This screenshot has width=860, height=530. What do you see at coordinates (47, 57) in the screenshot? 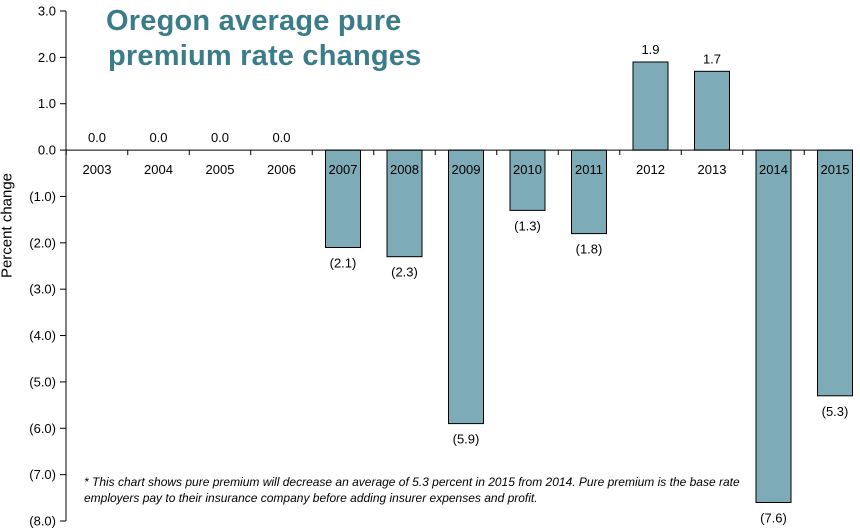
I see `y-tick-label: 2.0` at bounding box center [47, 57].